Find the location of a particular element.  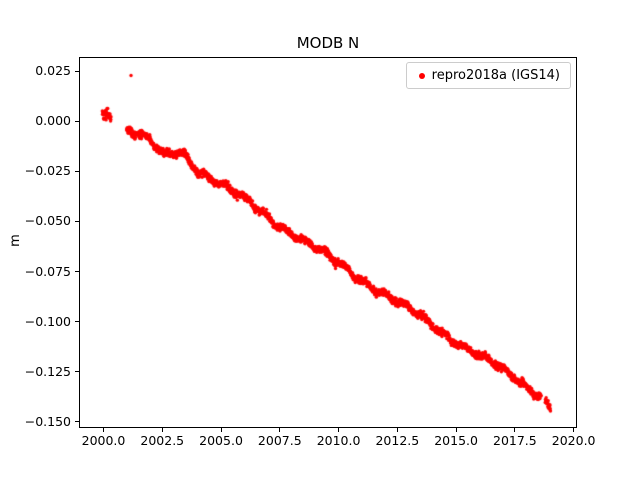

x-tick-label: 2015.0 is located at coordinates (456, 440).